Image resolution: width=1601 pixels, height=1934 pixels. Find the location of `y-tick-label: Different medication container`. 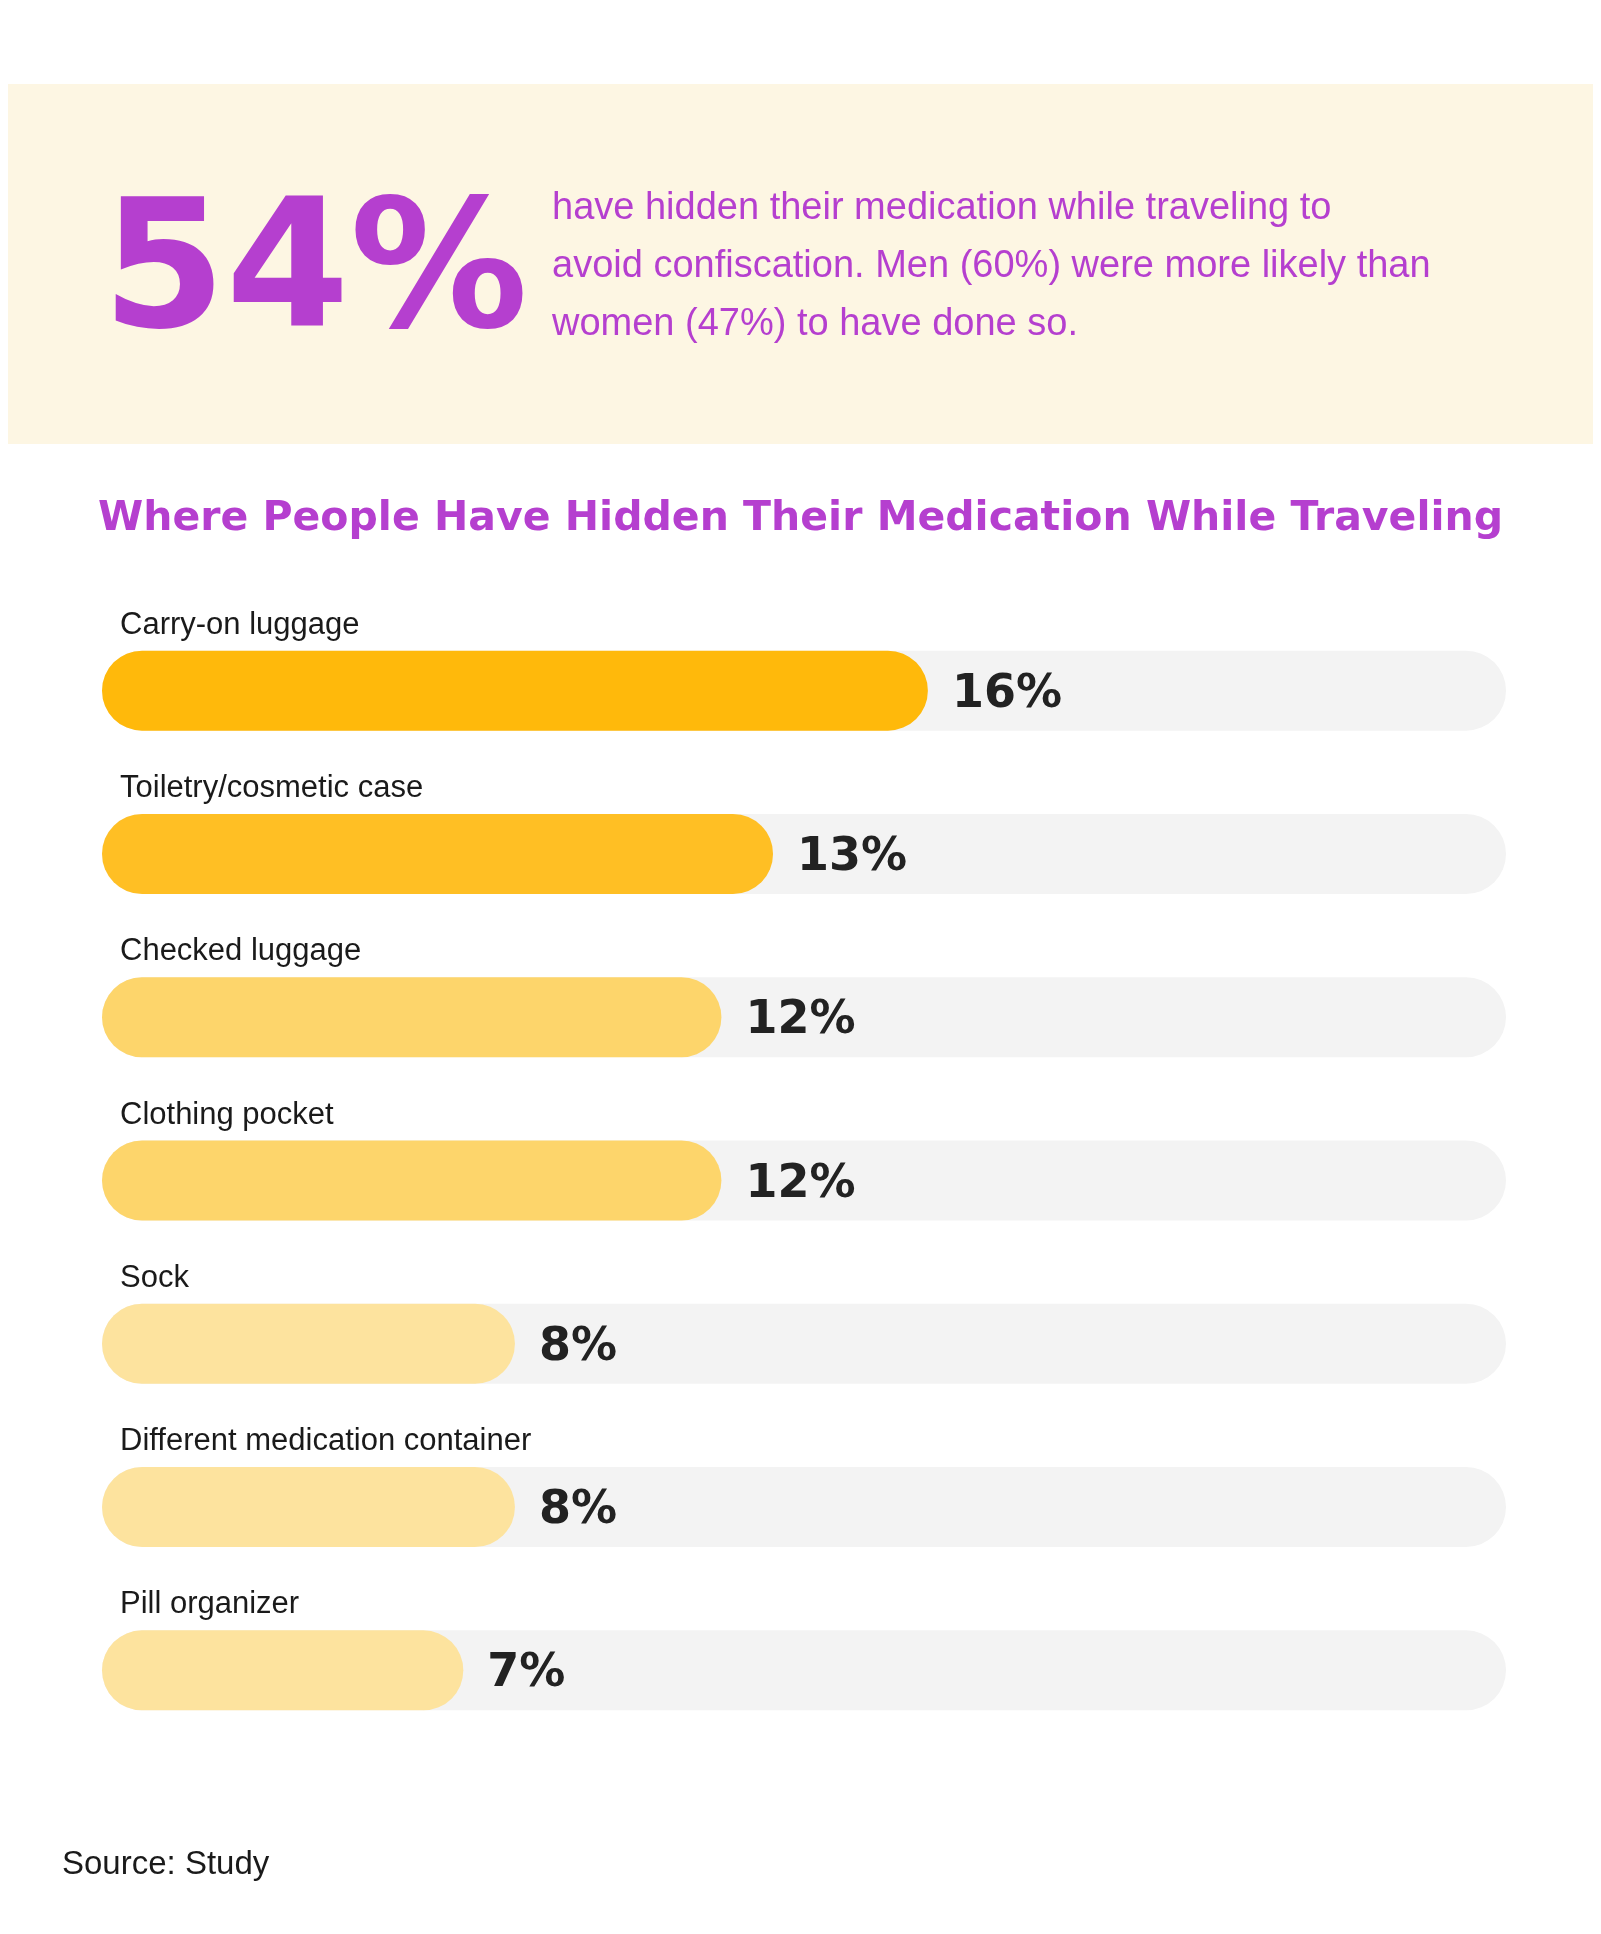

y-tick-label: Different medication container is located at coordinates (326, 1440).